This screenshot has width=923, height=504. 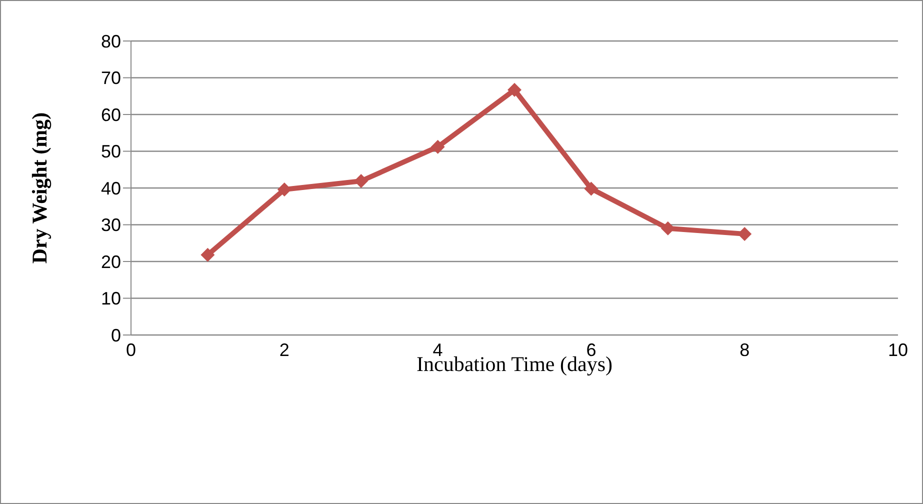 I want to click on y-axis-title: Dry Weight (mg), so click(x=39, y=188).